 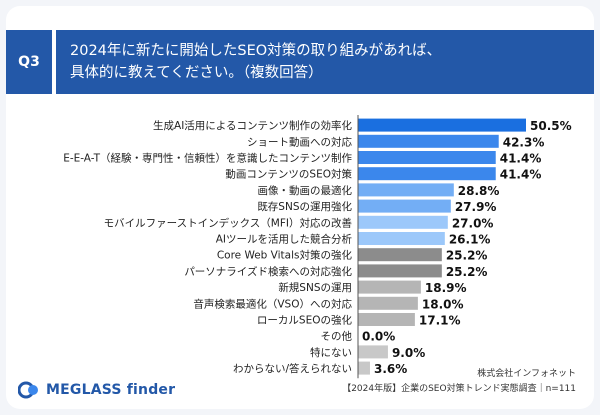 What do you see at coordinates (228, 222) in the screenshot?
I see `category-label: モバイルファーストインデックス（MFI）対応の改善` at bounding box center [228, 222].